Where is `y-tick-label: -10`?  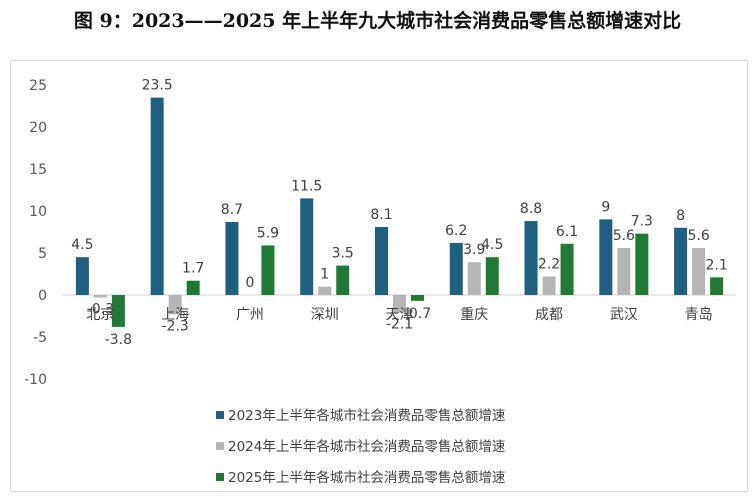 y-tick-label: -10 is located at coordinates (35, 380).